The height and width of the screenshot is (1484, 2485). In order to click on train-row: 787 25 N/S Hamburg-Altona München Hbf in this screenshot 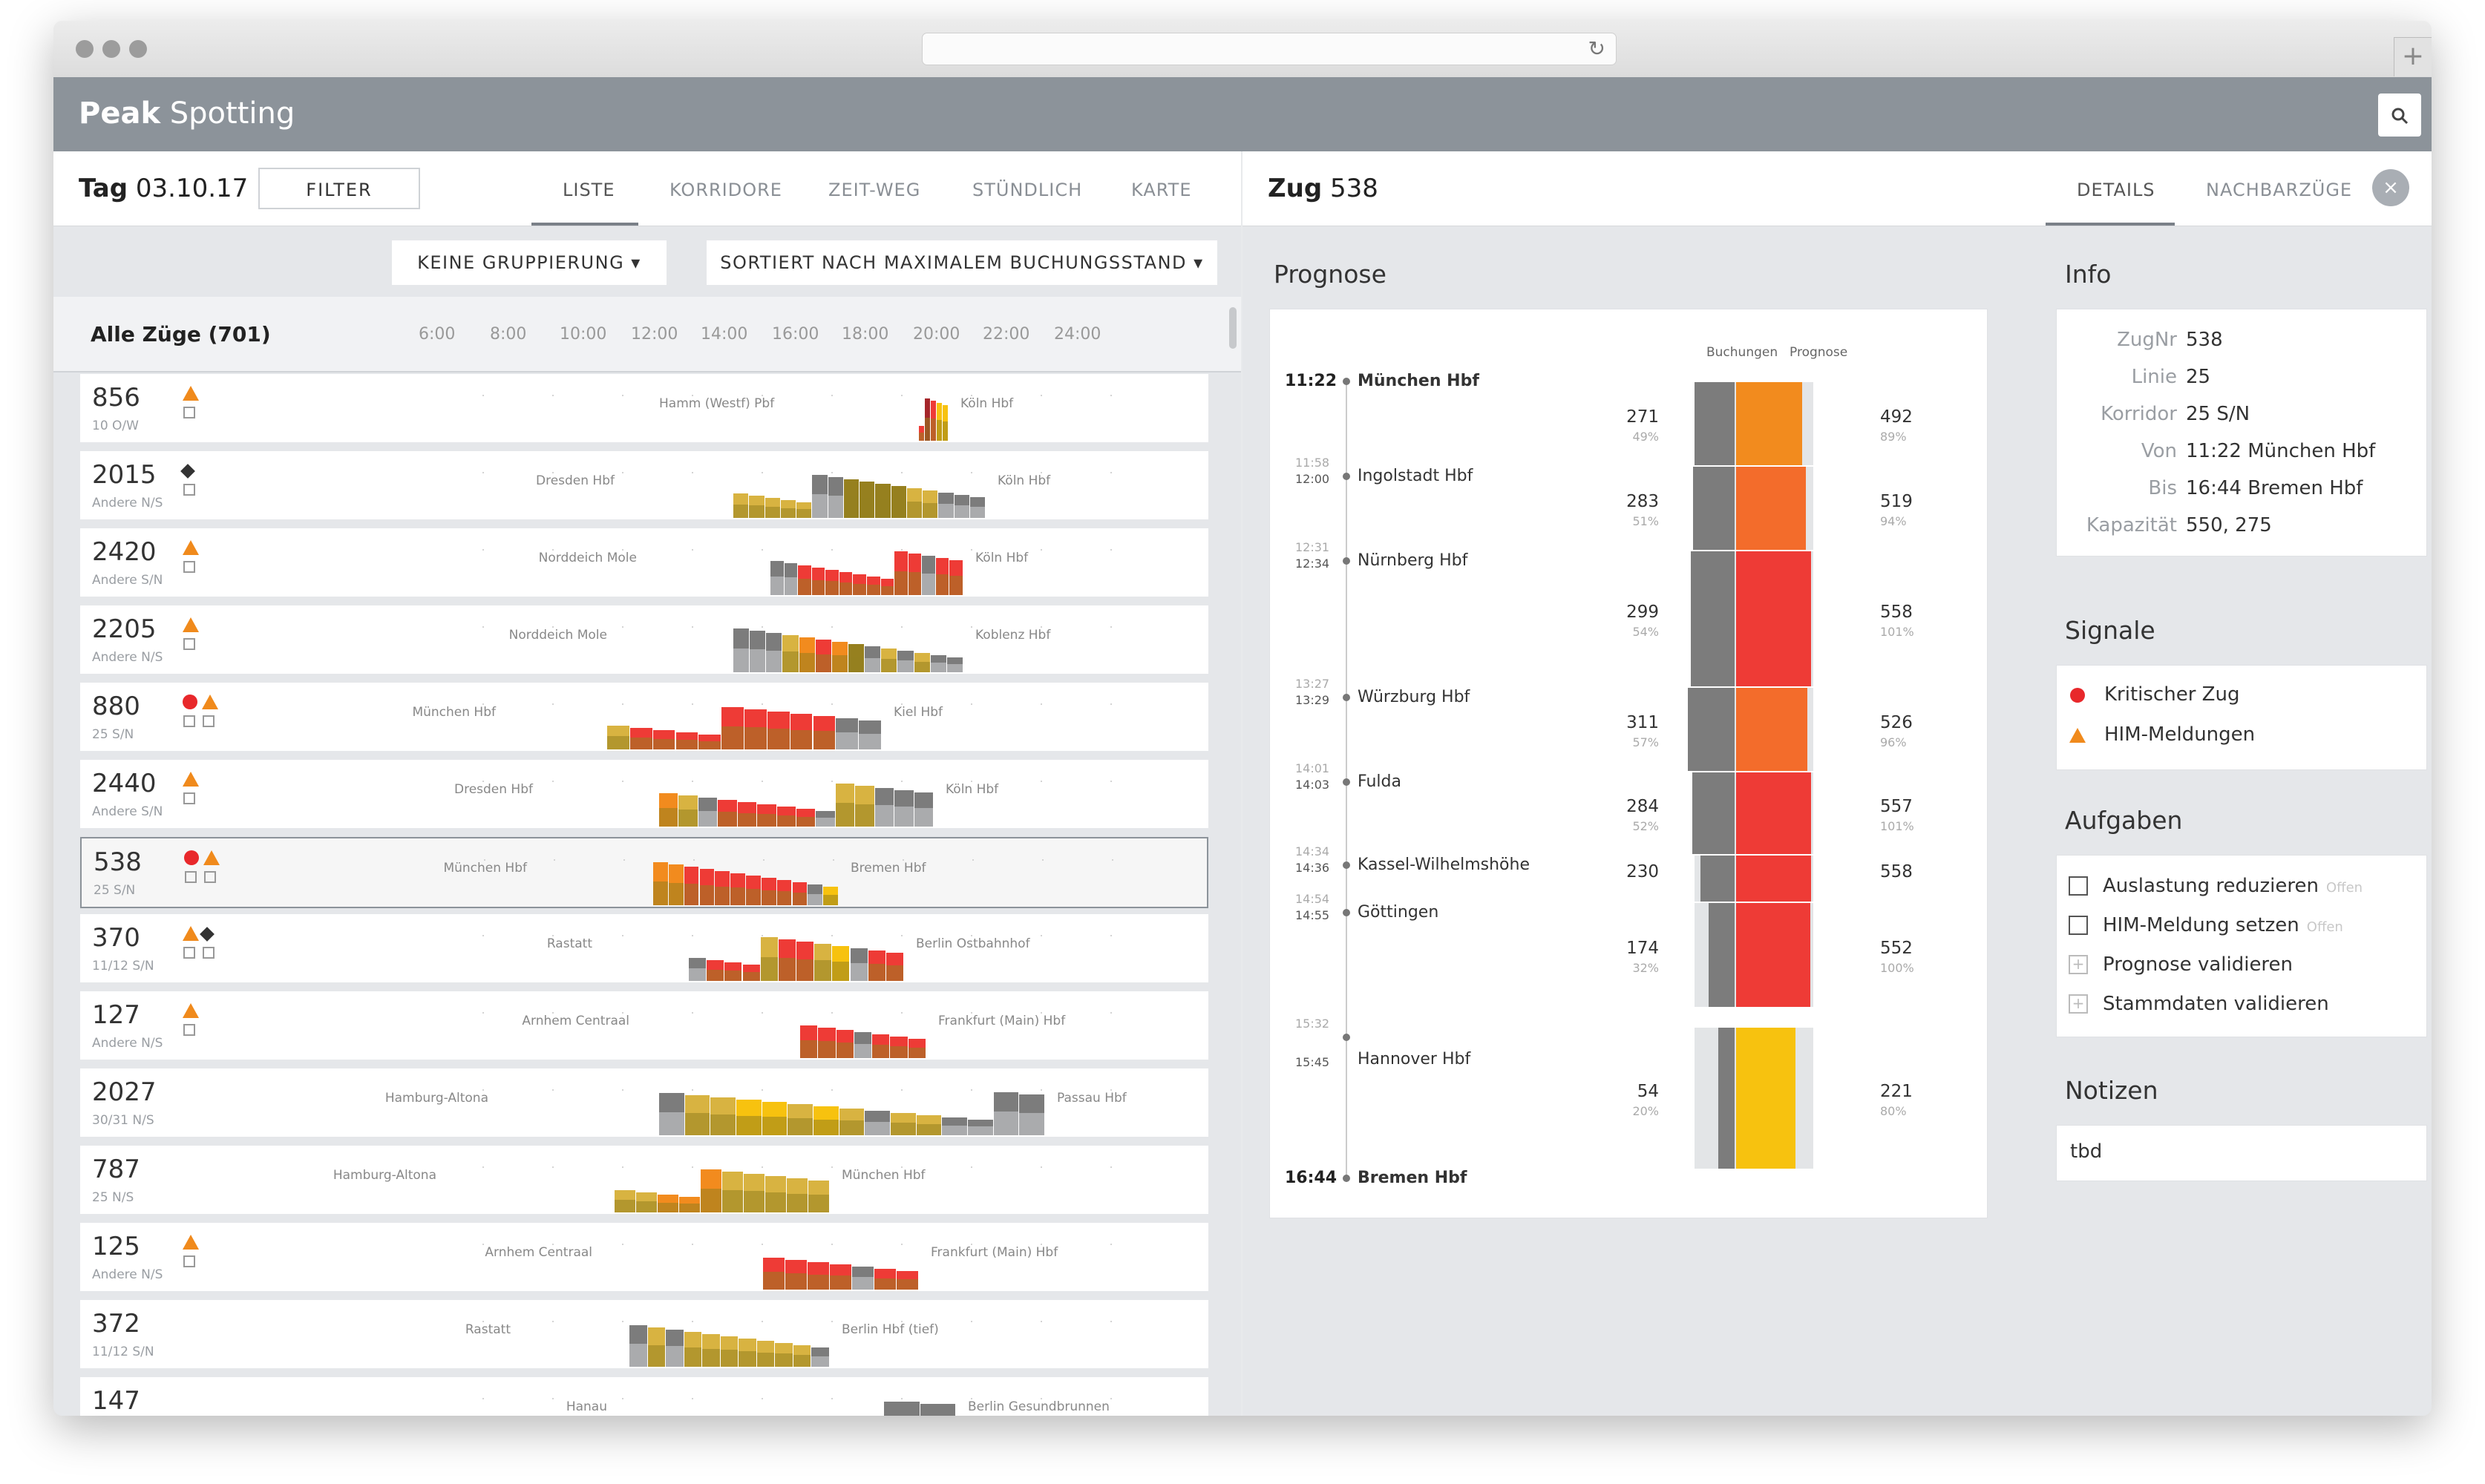, I will do `click(644, 1181)`.